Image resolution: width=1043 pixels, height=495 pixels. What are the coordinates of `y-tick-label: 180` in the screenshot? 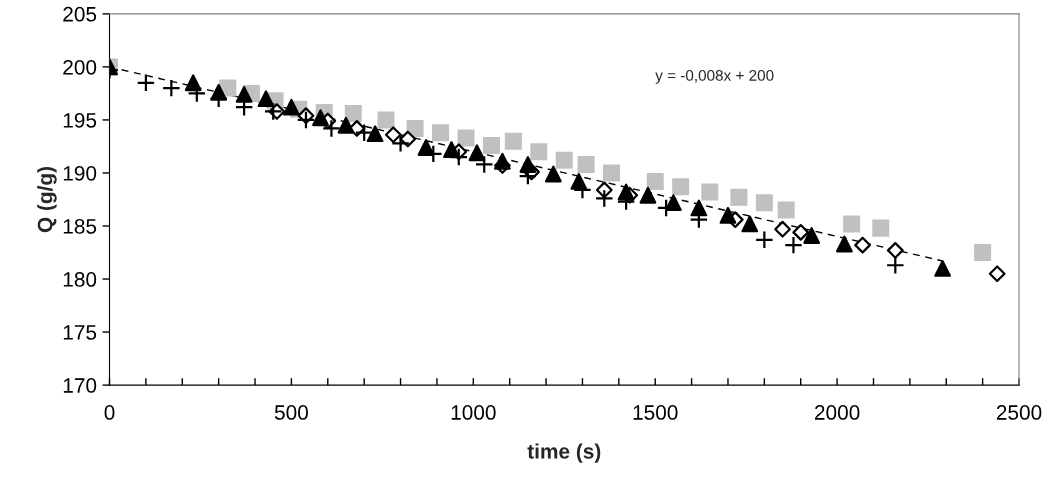 It's located at (80, 279).